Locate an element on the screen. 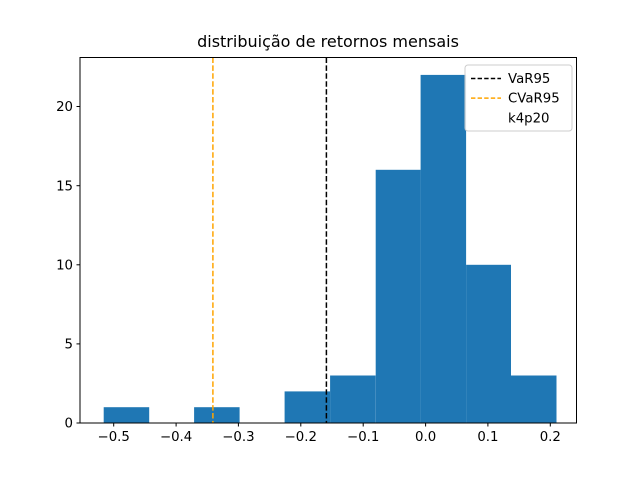  y-tick-label: 10 is located at coordinates (64, 265).